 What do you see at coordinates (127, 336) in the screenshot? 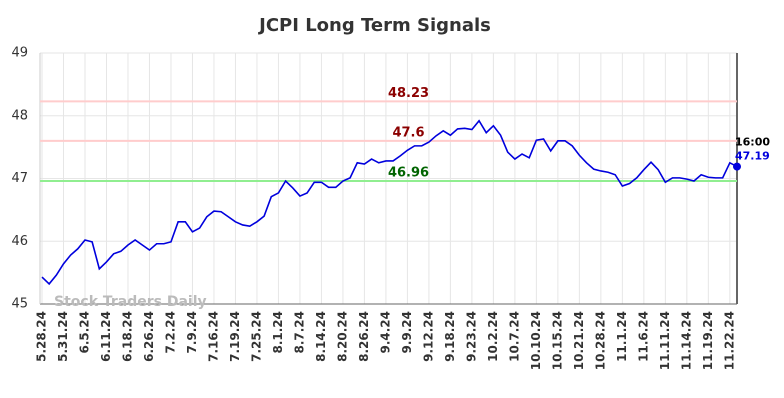
I see `x-tick-label: 6.18.24` at bounding box center [127, 336].